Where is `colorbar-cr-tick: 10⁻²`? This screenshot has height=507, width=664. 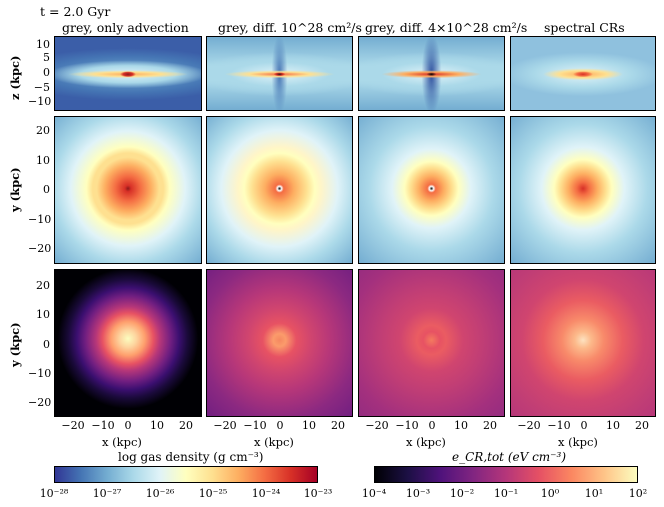
colorbar-cr-tick: 10⁻² is located at coordinates (462, 493).